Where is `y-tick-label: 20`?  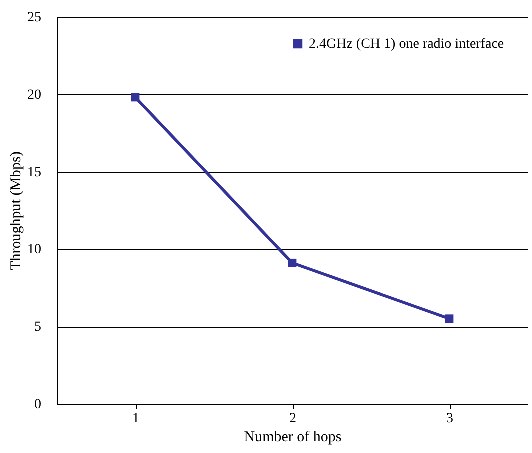 y-tick-label: 20 is located at coordinates (35, 95).